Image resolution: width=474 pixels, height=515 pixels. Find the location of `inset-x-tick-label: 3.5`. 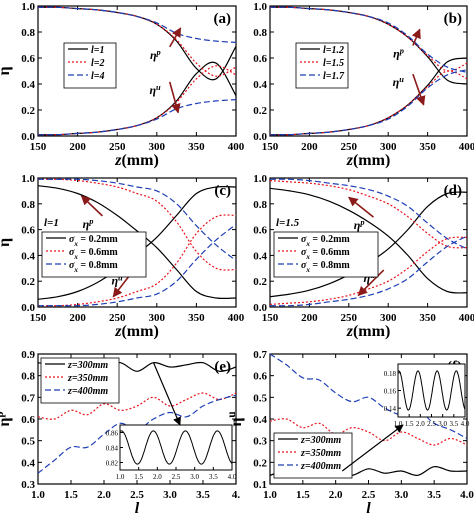

inset-x-tick-label: 3.5 is located at coordinates (453, 424).